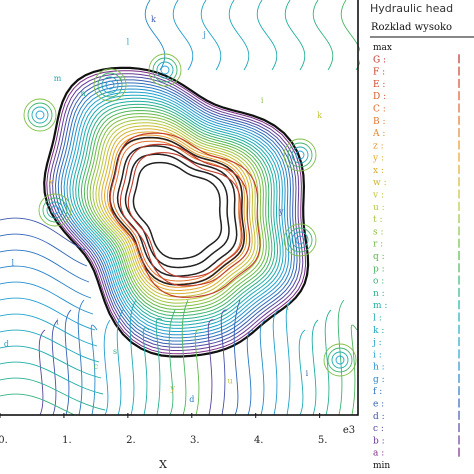 This screenshot has height=474, width=474. What do you see at coordinates (378, 405) in the screenshot?
I see `legend-entry: e :` at bounding box center [378, 405].